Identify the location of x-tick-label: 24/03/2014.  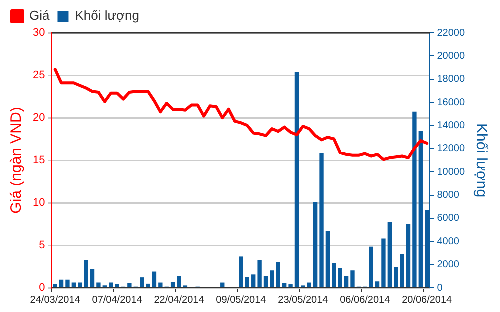
(55, 300).